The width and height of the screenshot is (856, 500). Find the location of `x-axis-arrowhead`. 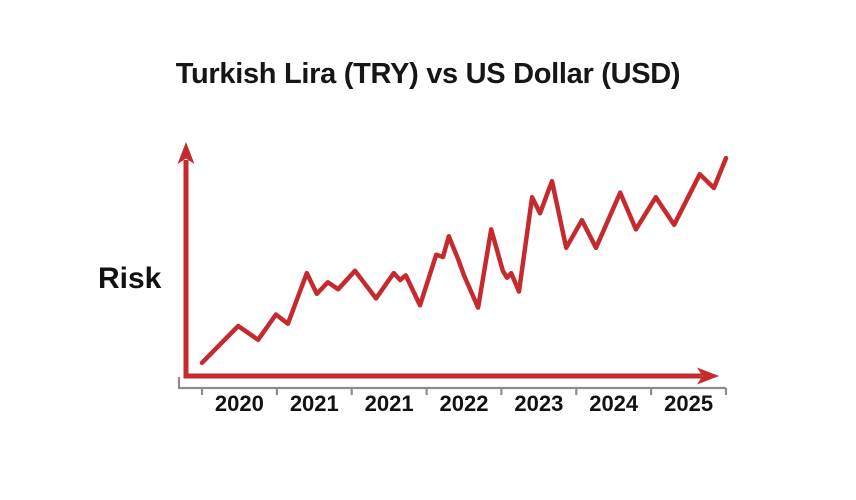

x-axis-arrowhead is located at coordinates (708, 376).